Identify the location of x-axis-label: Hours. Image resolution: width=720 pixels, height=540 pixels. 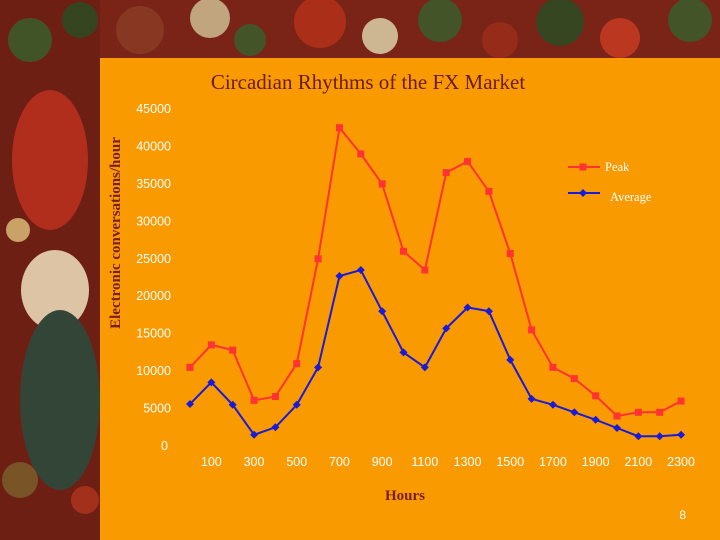
(405, 496).